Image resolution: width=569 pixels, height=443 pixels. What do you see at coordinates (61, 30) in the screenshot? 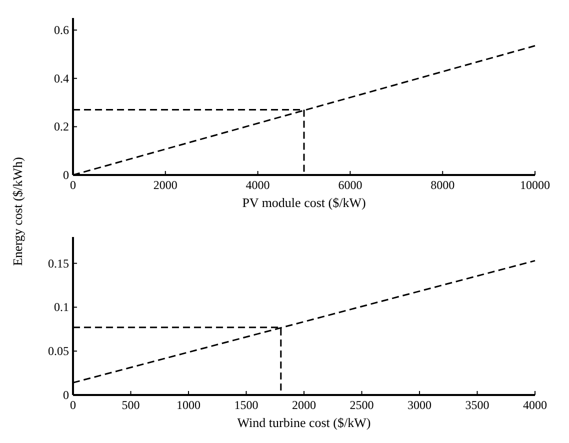
I see `y-tick-label: 0.6` at bounding box center [61, 30].